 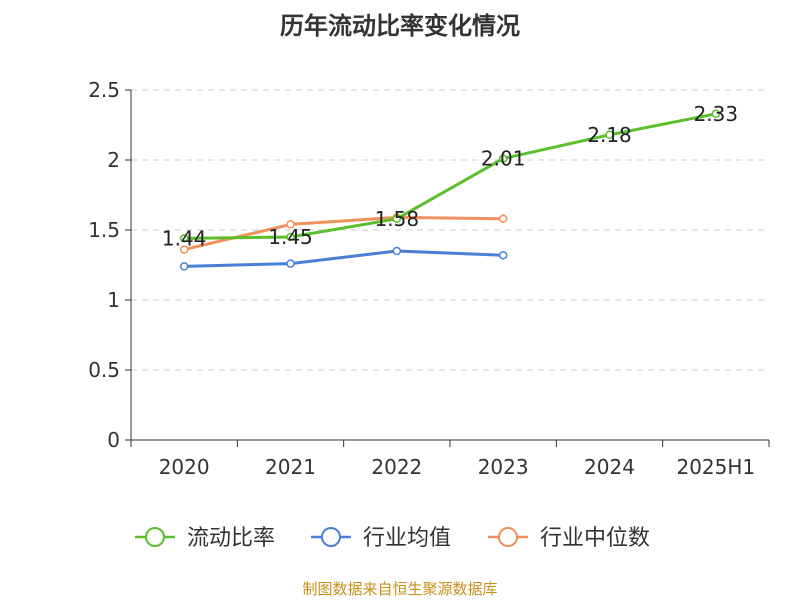 What do you see at coordinates (396, 467) in the screenshot?
I see `x-tick-label: 2022` at bounding box center [396, 467].